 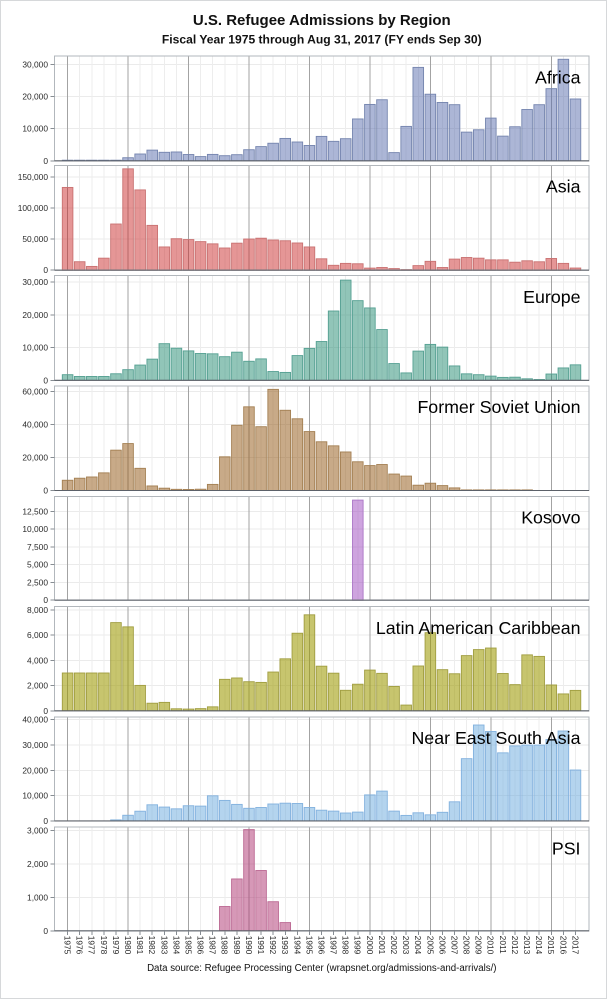 I want to click on svg-text: 1991, so click(x=261, y=945).